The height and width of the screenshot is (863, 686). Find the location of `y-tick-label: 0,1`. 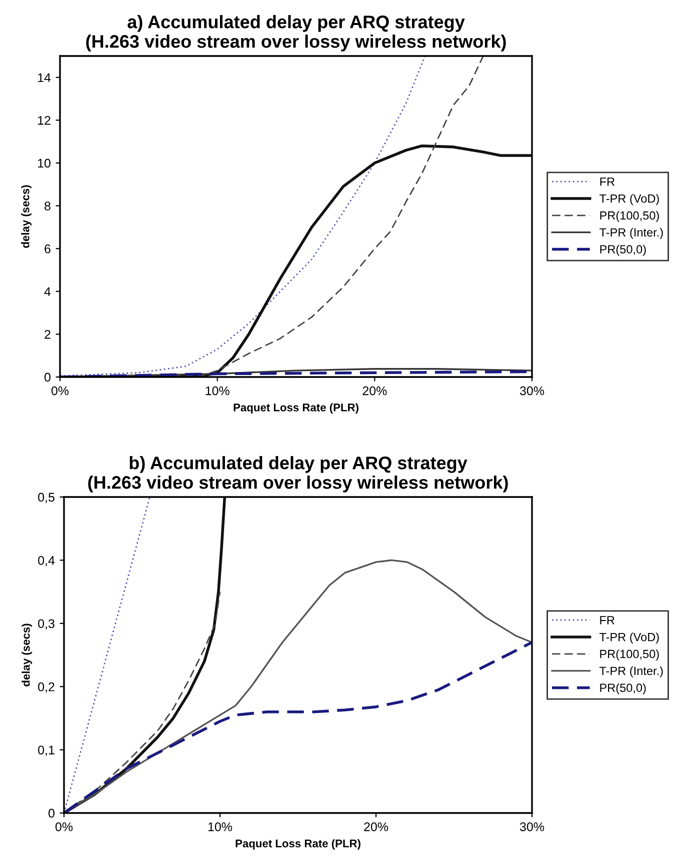

y-tick-label: 0,1 is located at coordinates (46, 751).